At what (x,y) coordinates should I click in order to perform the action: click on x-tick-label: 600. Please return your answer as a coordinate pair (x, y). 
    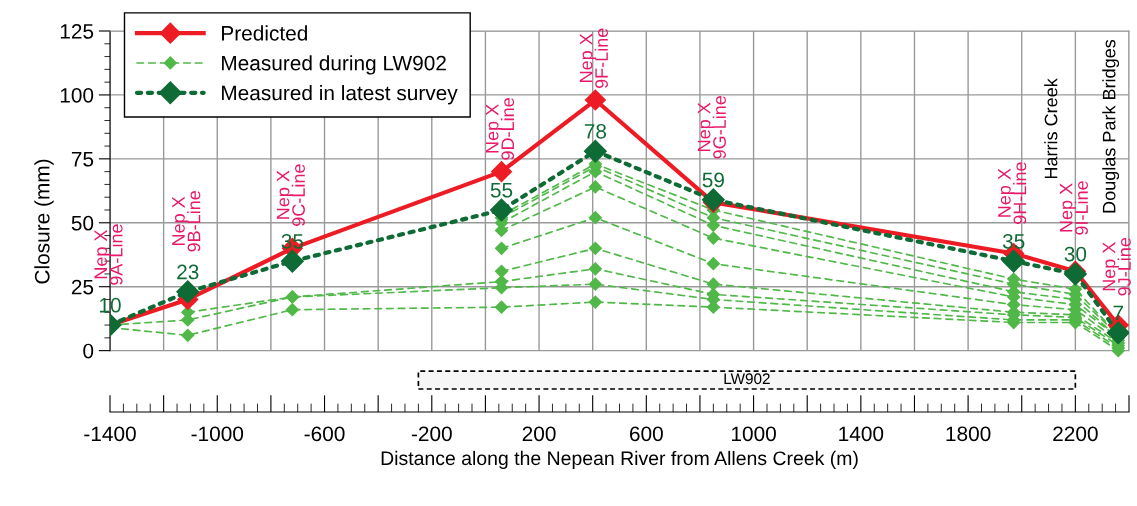
    Looking at the image, I should click on (646, 434).